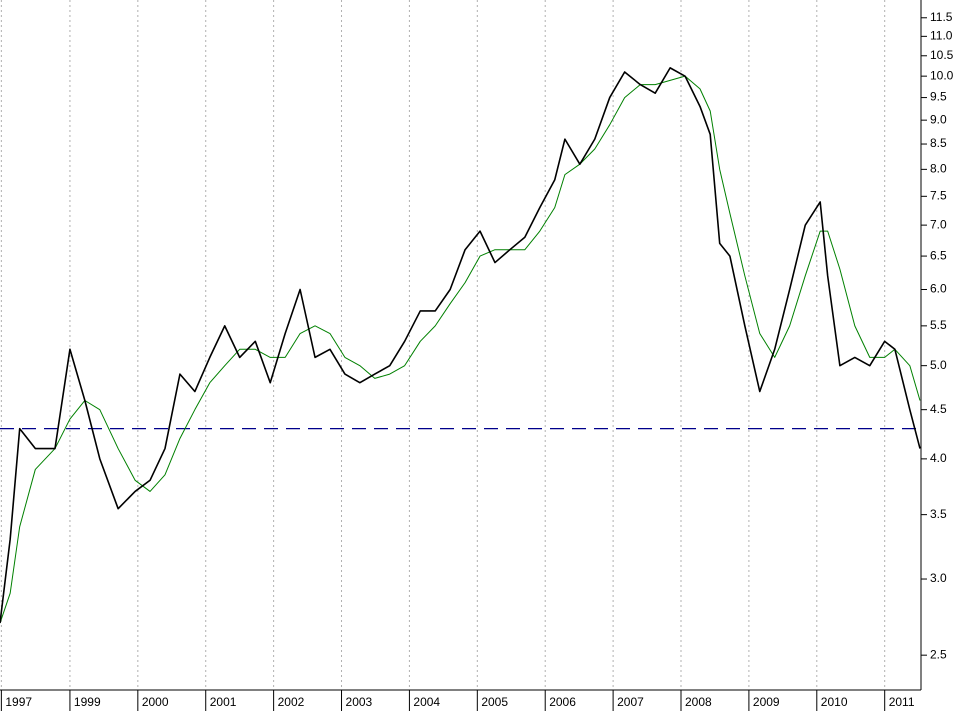 This screenshot has height=711, width=977. Describe the element at coordinates (938, 195) in the screenshot. I see `y-tick-label: 7.5` at that location.